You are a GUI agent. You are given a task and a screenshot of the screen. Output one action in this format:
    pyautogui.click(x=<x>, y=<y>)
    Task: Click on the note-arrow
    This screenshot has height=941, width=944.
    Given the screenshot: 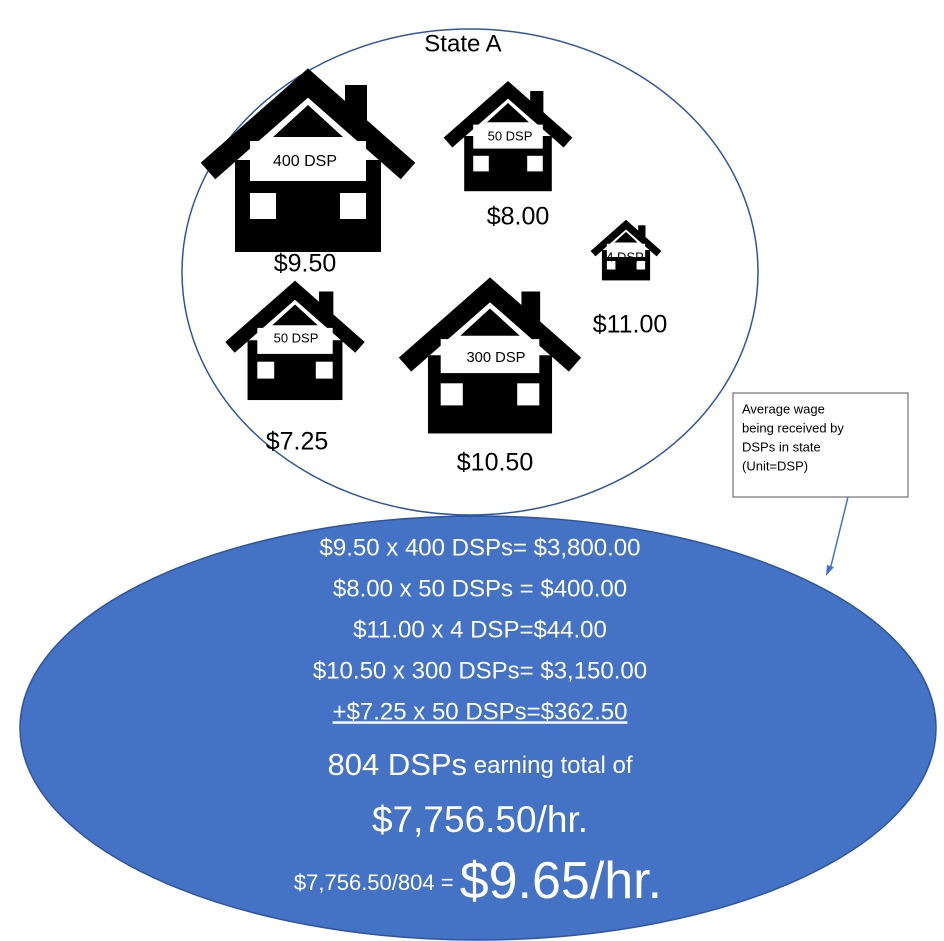 What is the action you would take?
    pyautogui.click(x=839, y=533)
    